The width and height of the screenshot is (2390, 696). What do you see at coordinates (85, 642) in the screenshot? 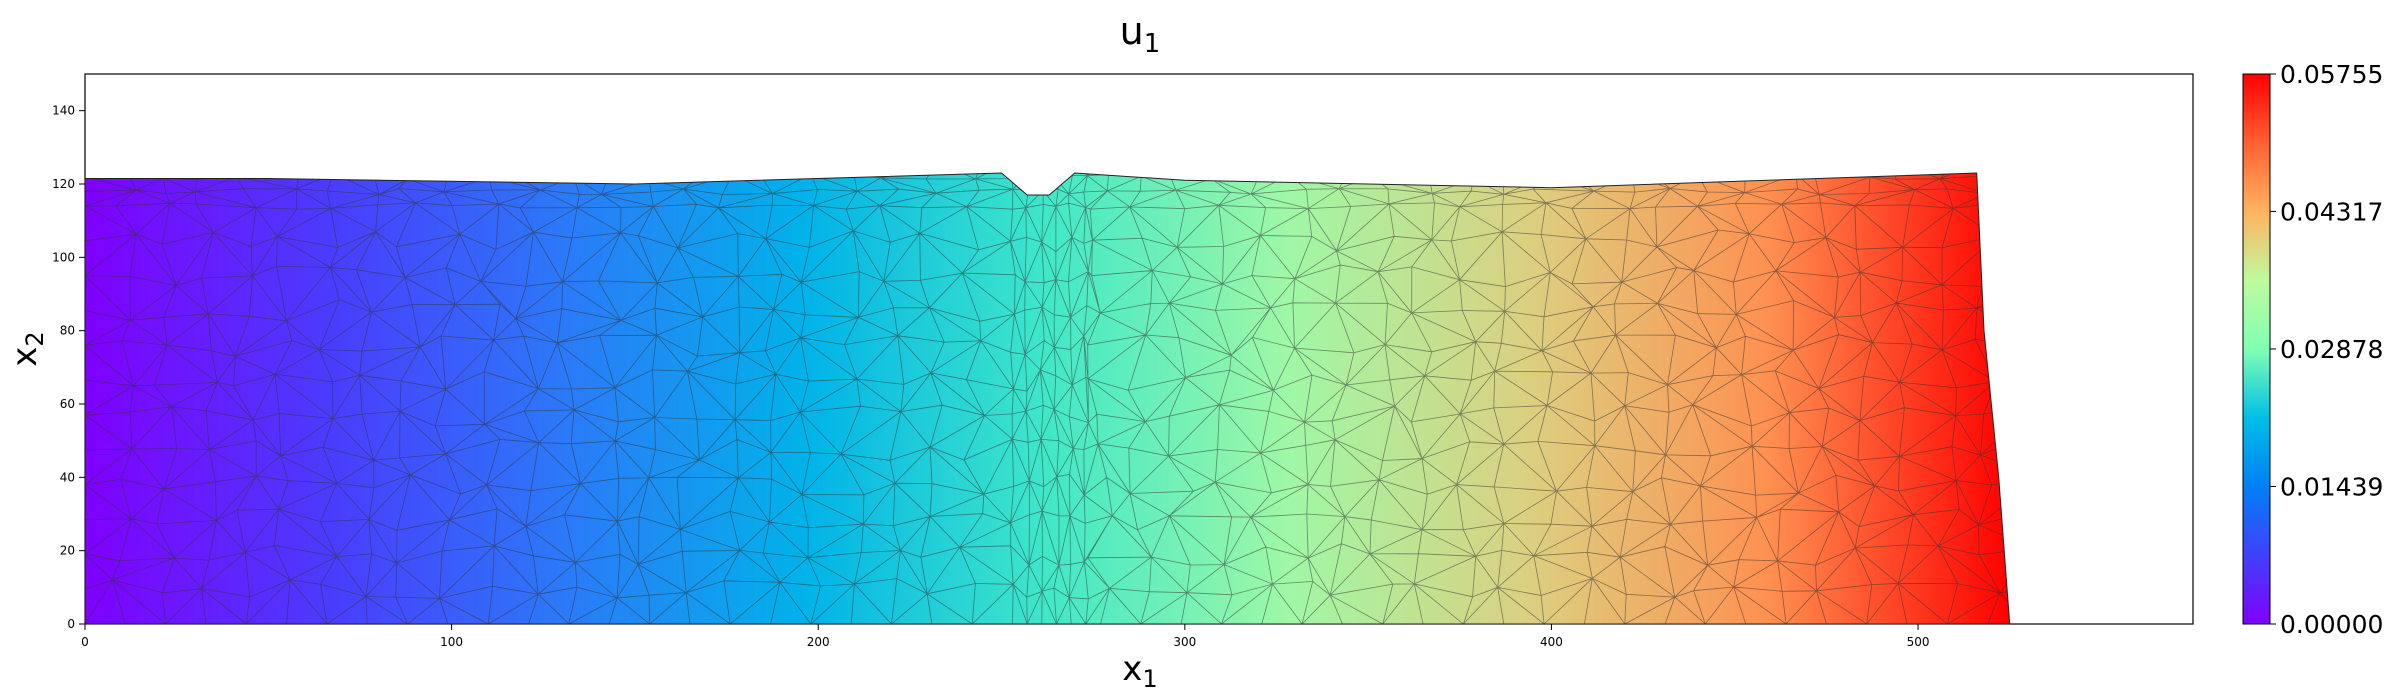
I see `x-tick-label: 0` at bounding box center [85, 642].